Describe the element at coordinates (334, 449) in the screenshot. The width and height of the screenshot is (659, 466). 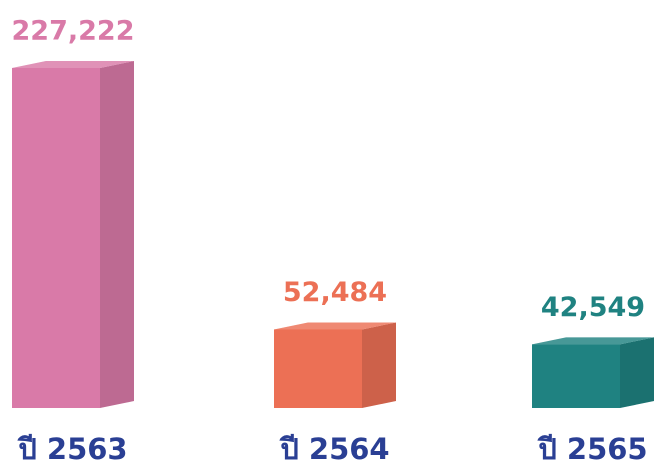
I see `x-tick-label: ปี 2564` at that location.